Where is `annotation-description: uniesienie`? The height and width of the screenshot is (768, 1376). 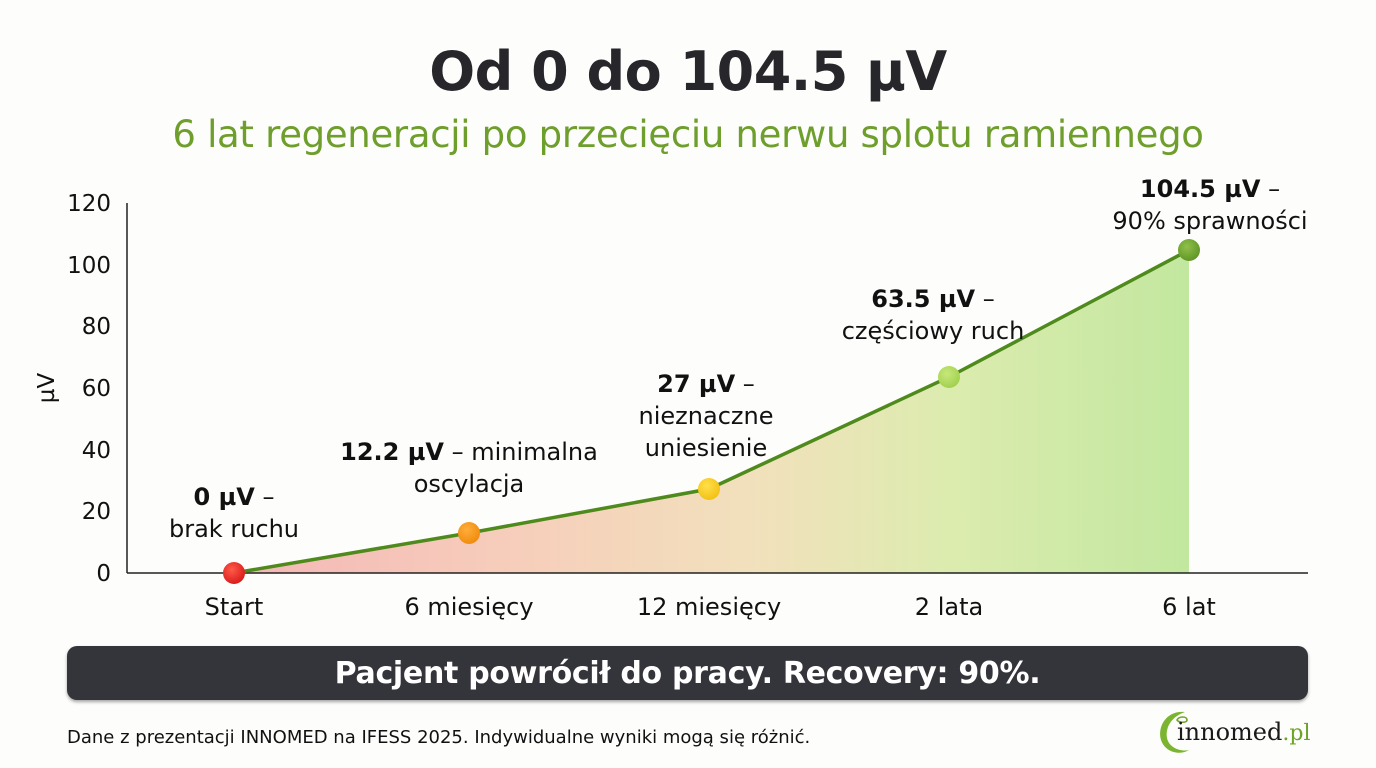
annotation-description: uniesienie is located at coordinates (706, 448).